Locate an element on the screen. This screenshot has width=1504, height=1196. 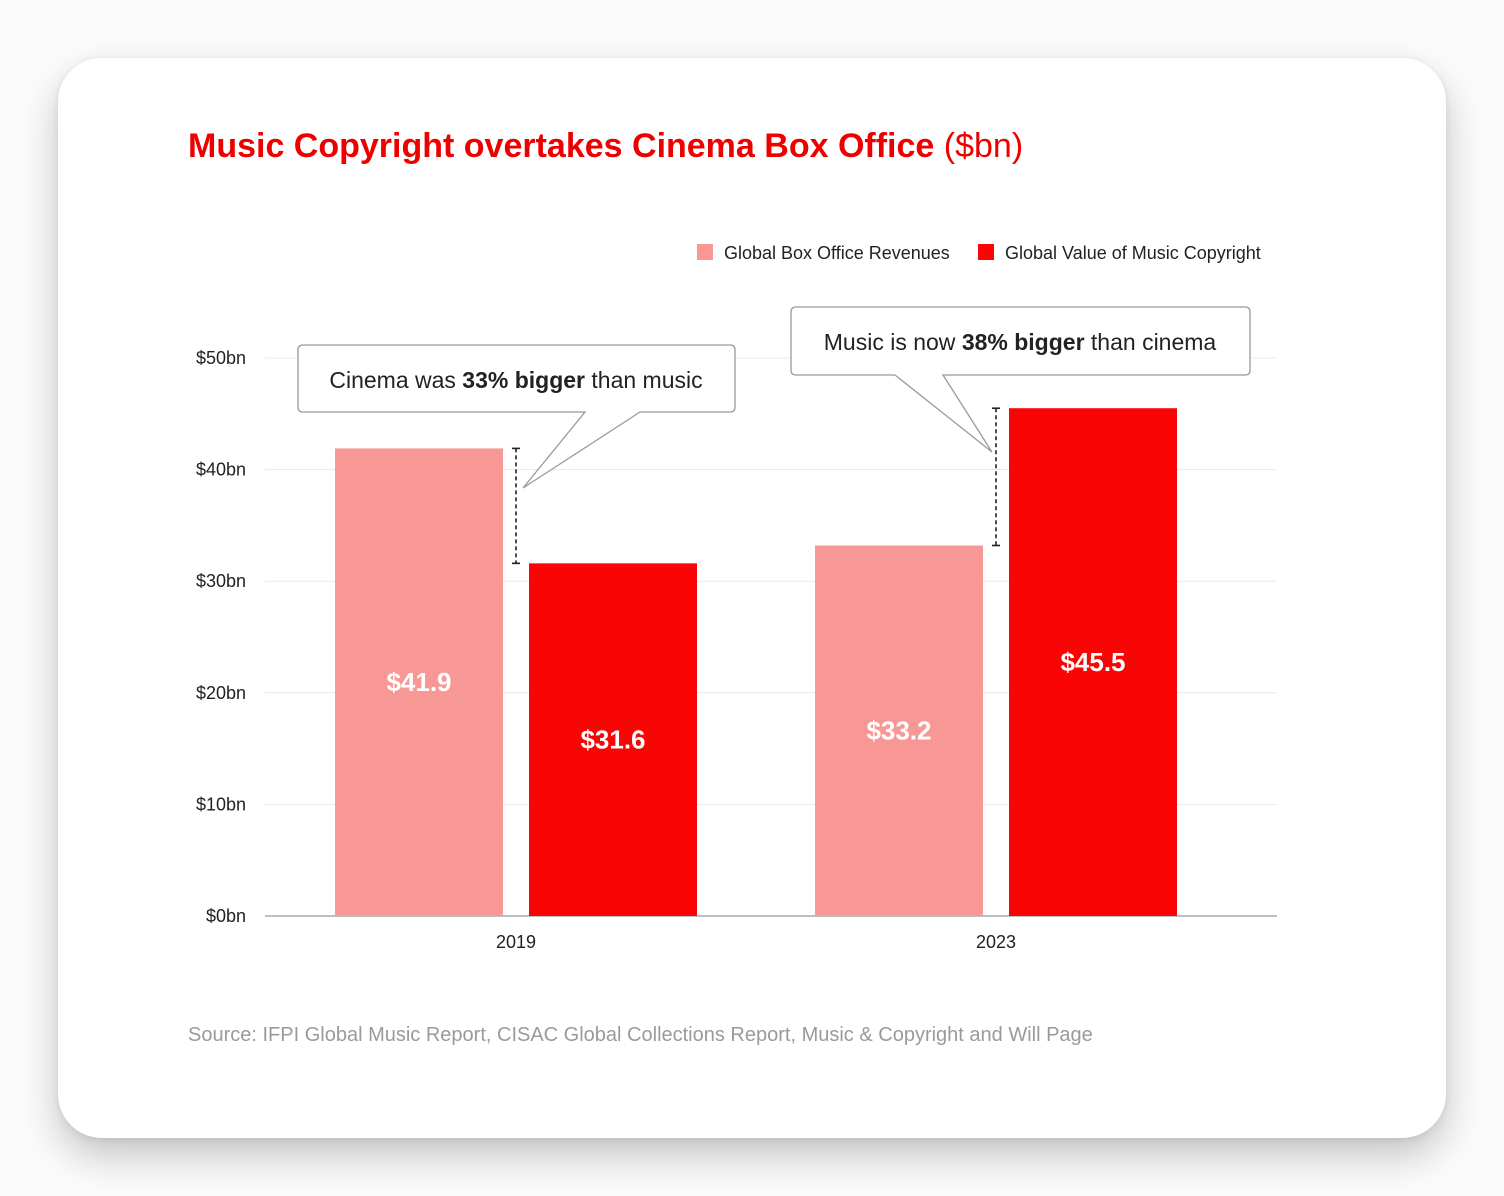
difference-bracket-2019 is located at coordinates (516, 506).